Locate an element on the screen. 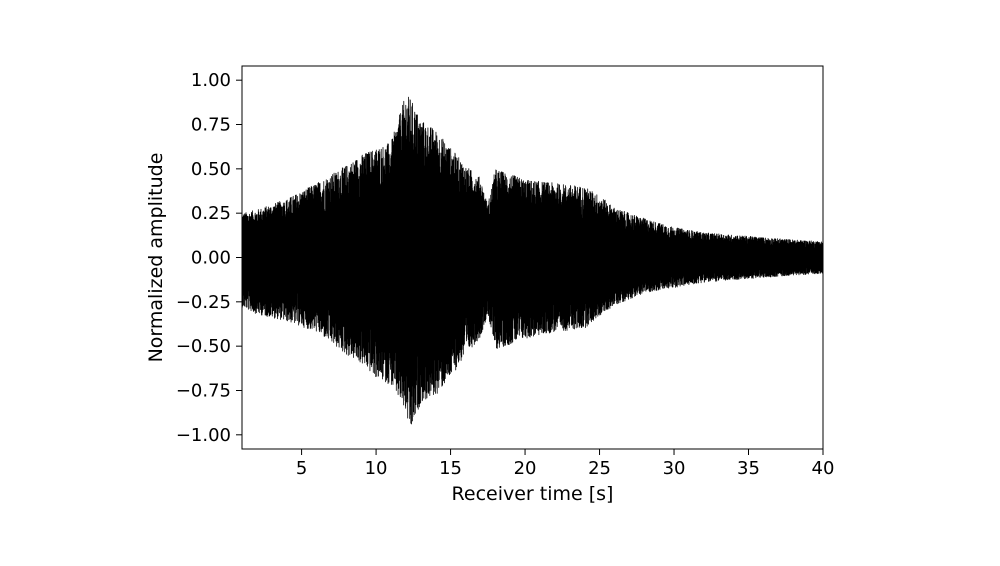  y-tick-label: −0.75 is located at coordinates (203, 390).